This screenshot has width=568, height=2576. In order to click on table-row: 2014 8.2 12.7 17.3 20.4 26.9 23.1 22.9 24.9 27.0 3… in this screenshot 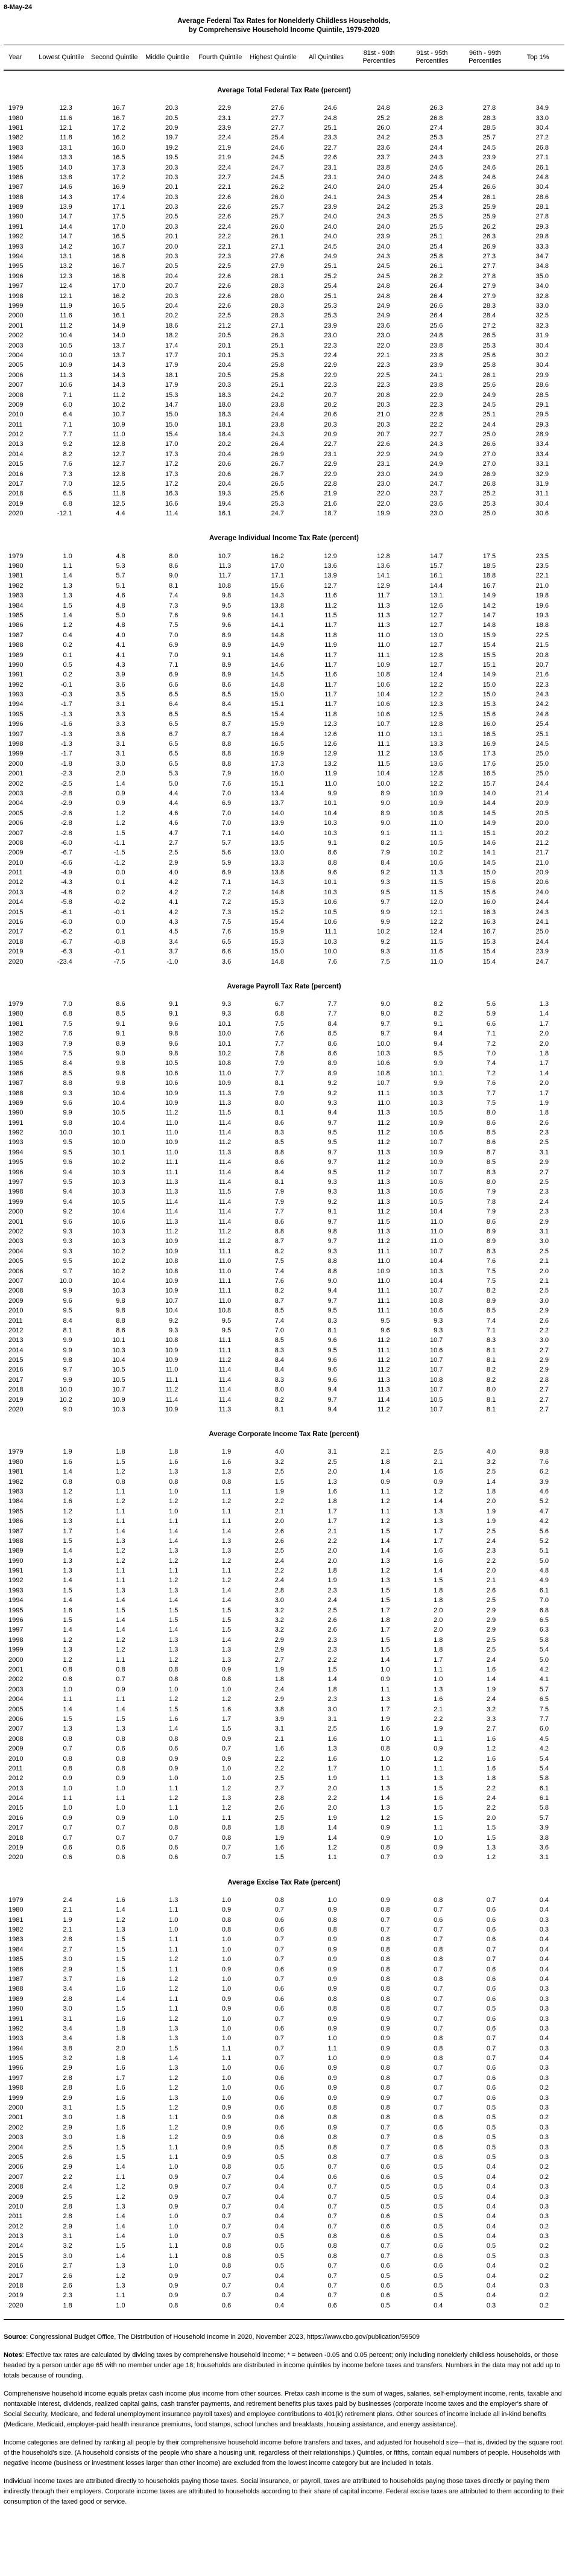, I will do `click(284, 455)`.